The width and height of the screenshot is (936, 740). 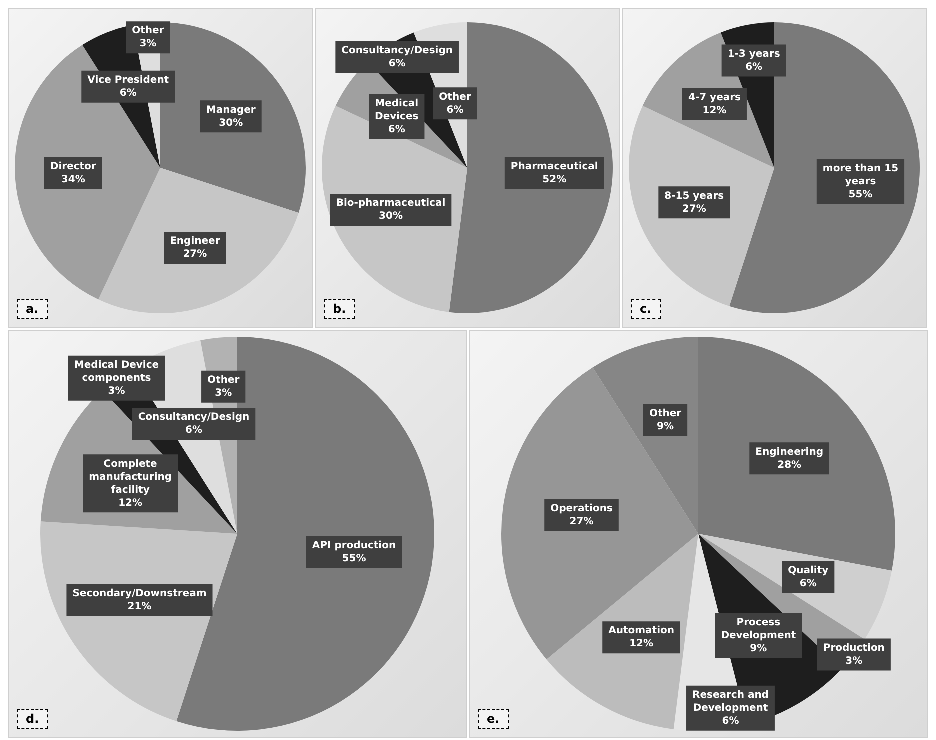 What do you see at coordinates (130, 477) in the screenshot?
I see `slice-label: Complete manufacturing facility` at bounding box center [130, 477].